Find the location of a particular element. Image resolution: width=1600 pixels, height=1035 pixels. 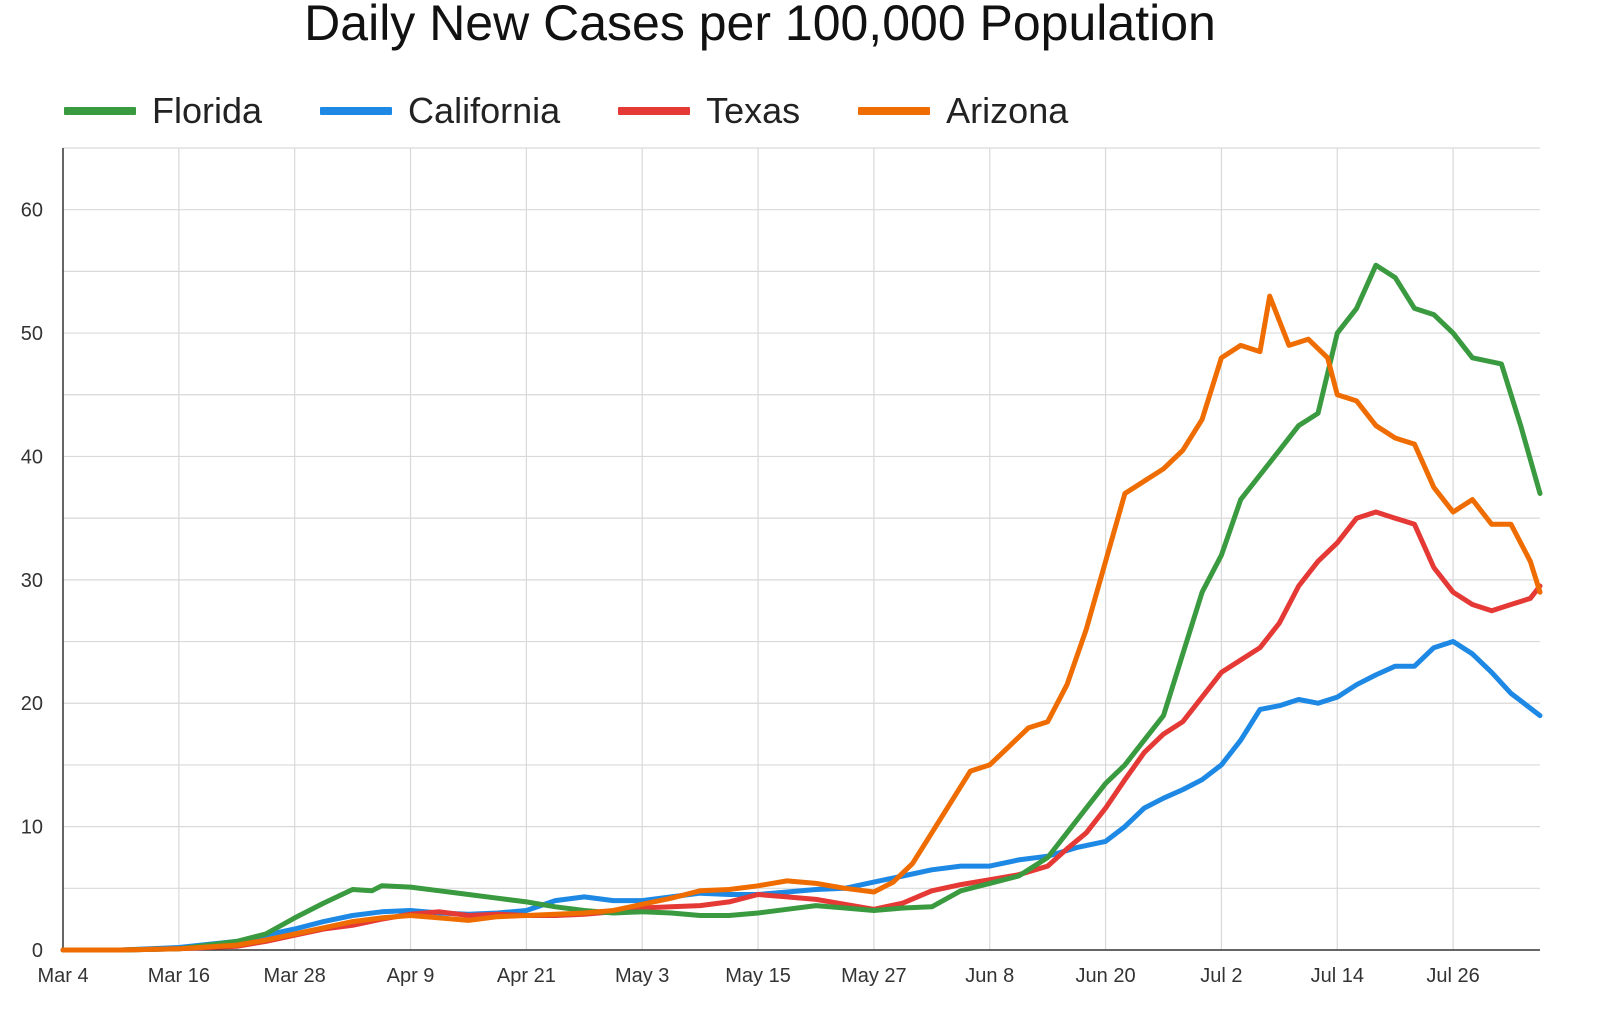

x-tick-label: Mar 4 is located at coordinates (62, 976).